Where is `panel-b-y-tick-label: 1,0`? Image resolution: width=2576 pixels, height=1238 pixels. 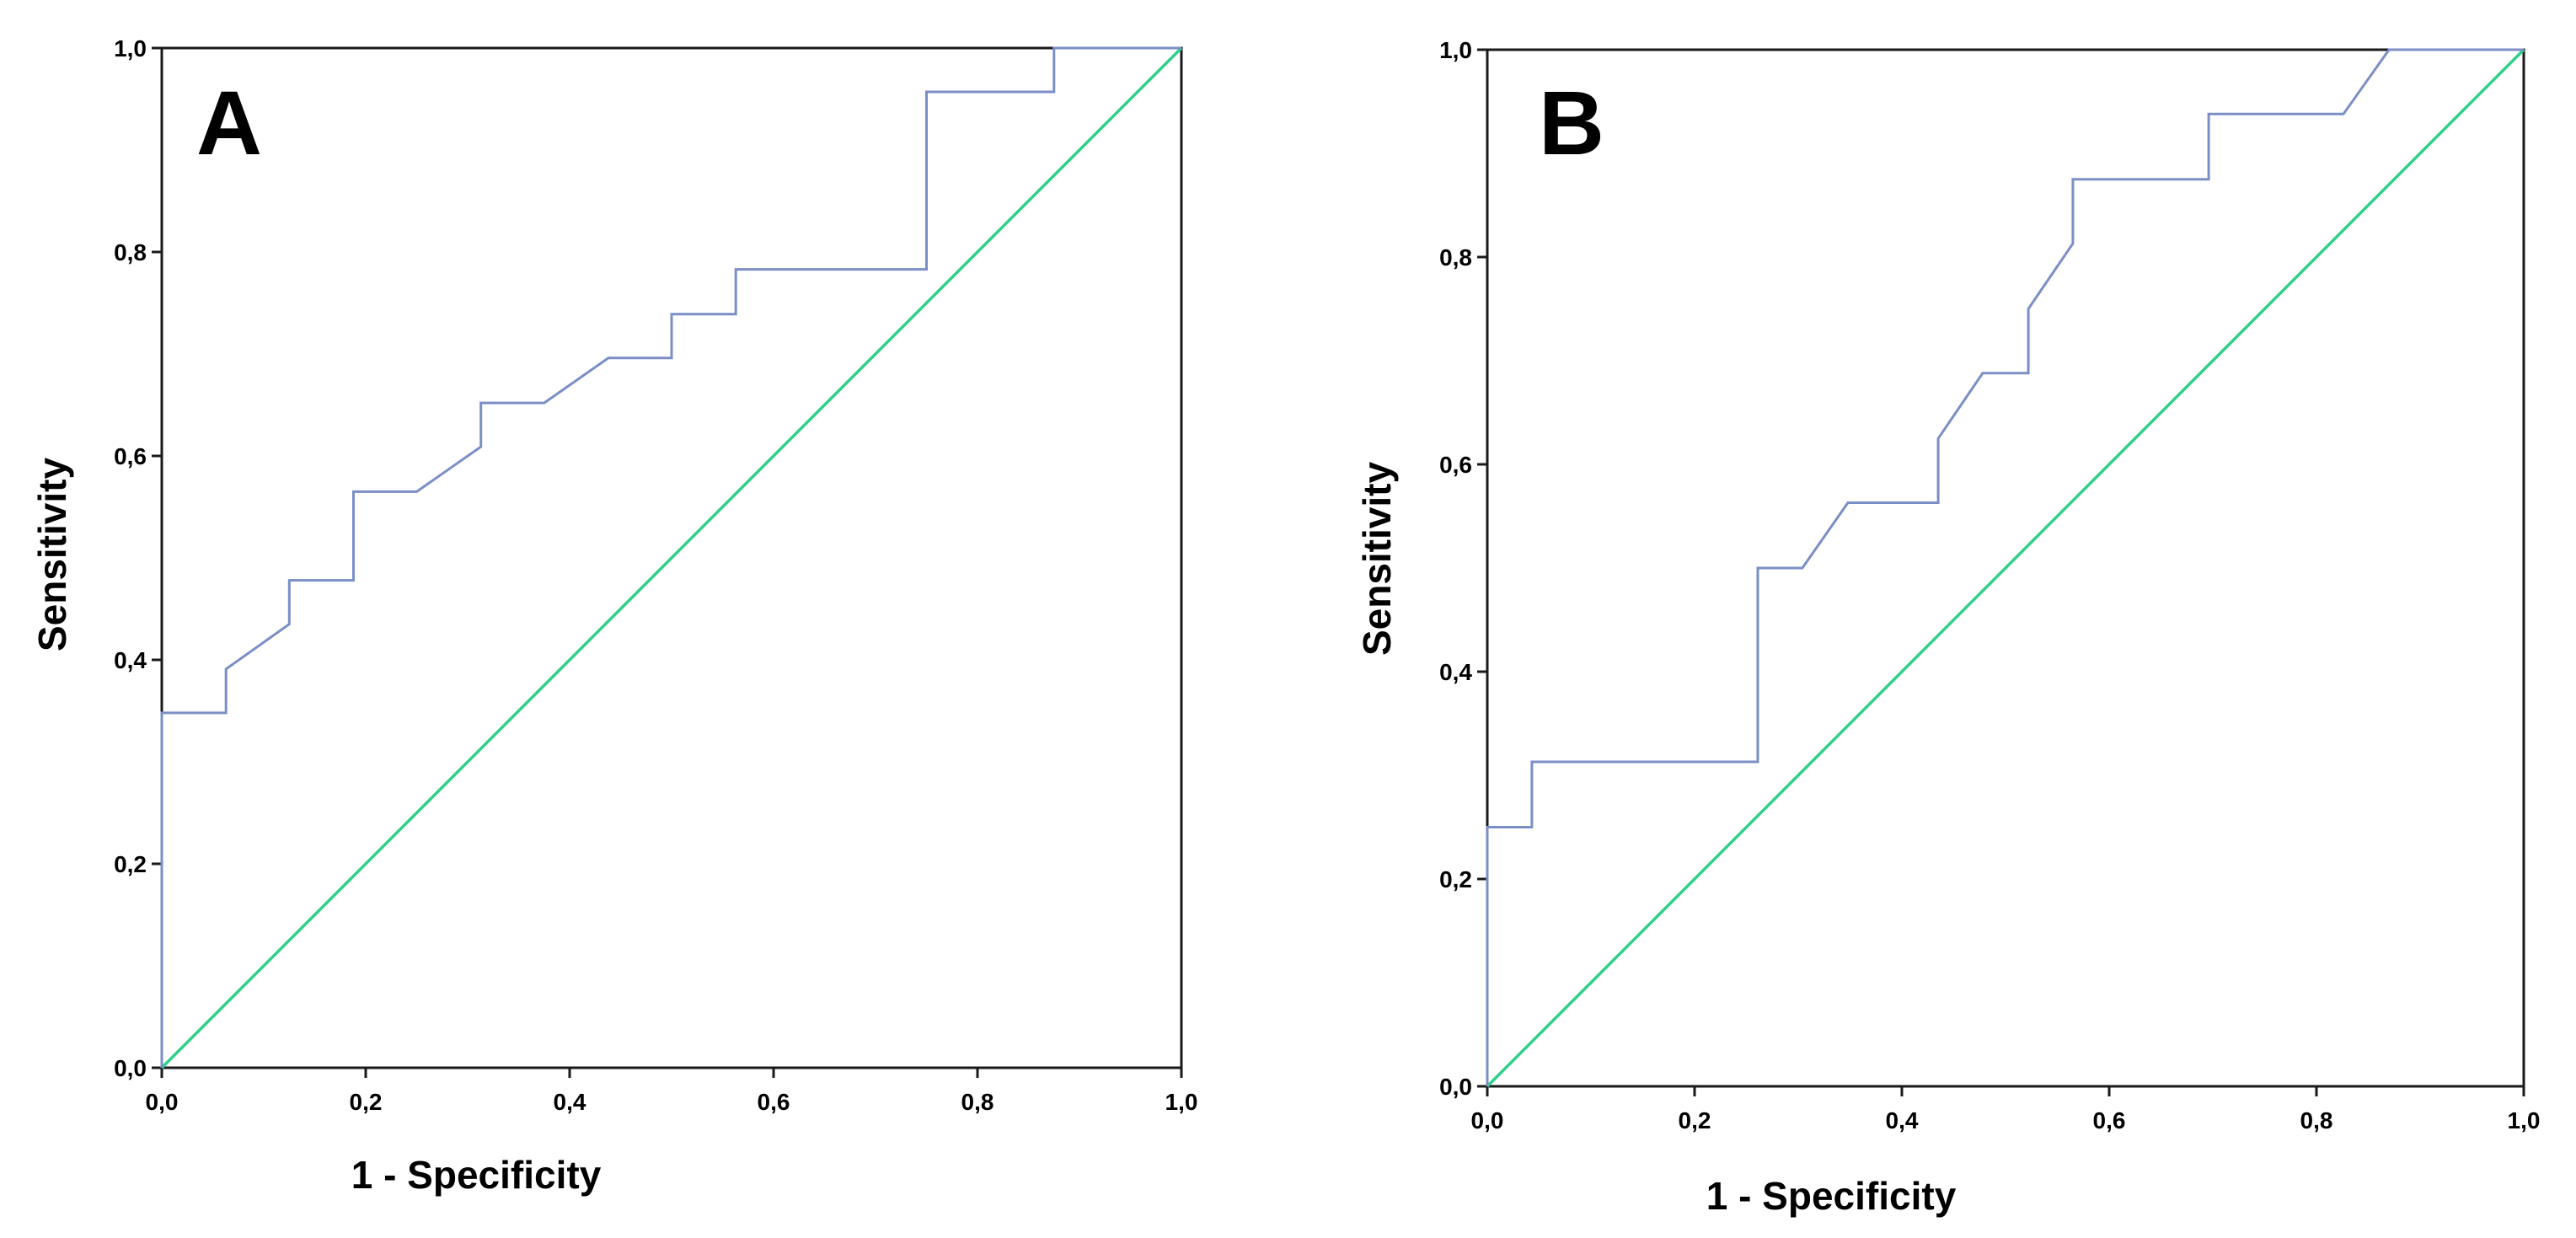
panel-b-y-tick-label: 1,0 is located at coordinates (1455, 50).